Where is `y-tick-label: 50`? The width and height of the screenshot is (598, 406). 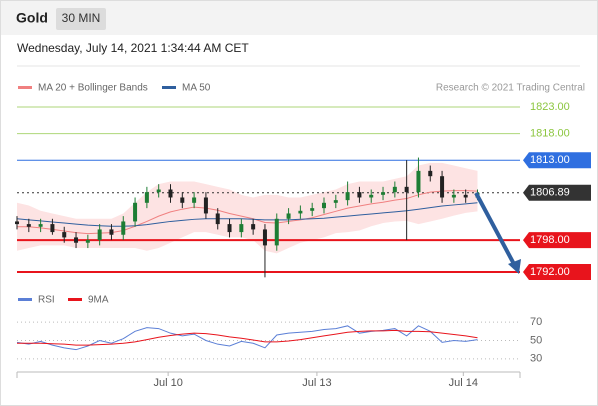 y-tick-label: 50 is located at coordinates (536, 340).